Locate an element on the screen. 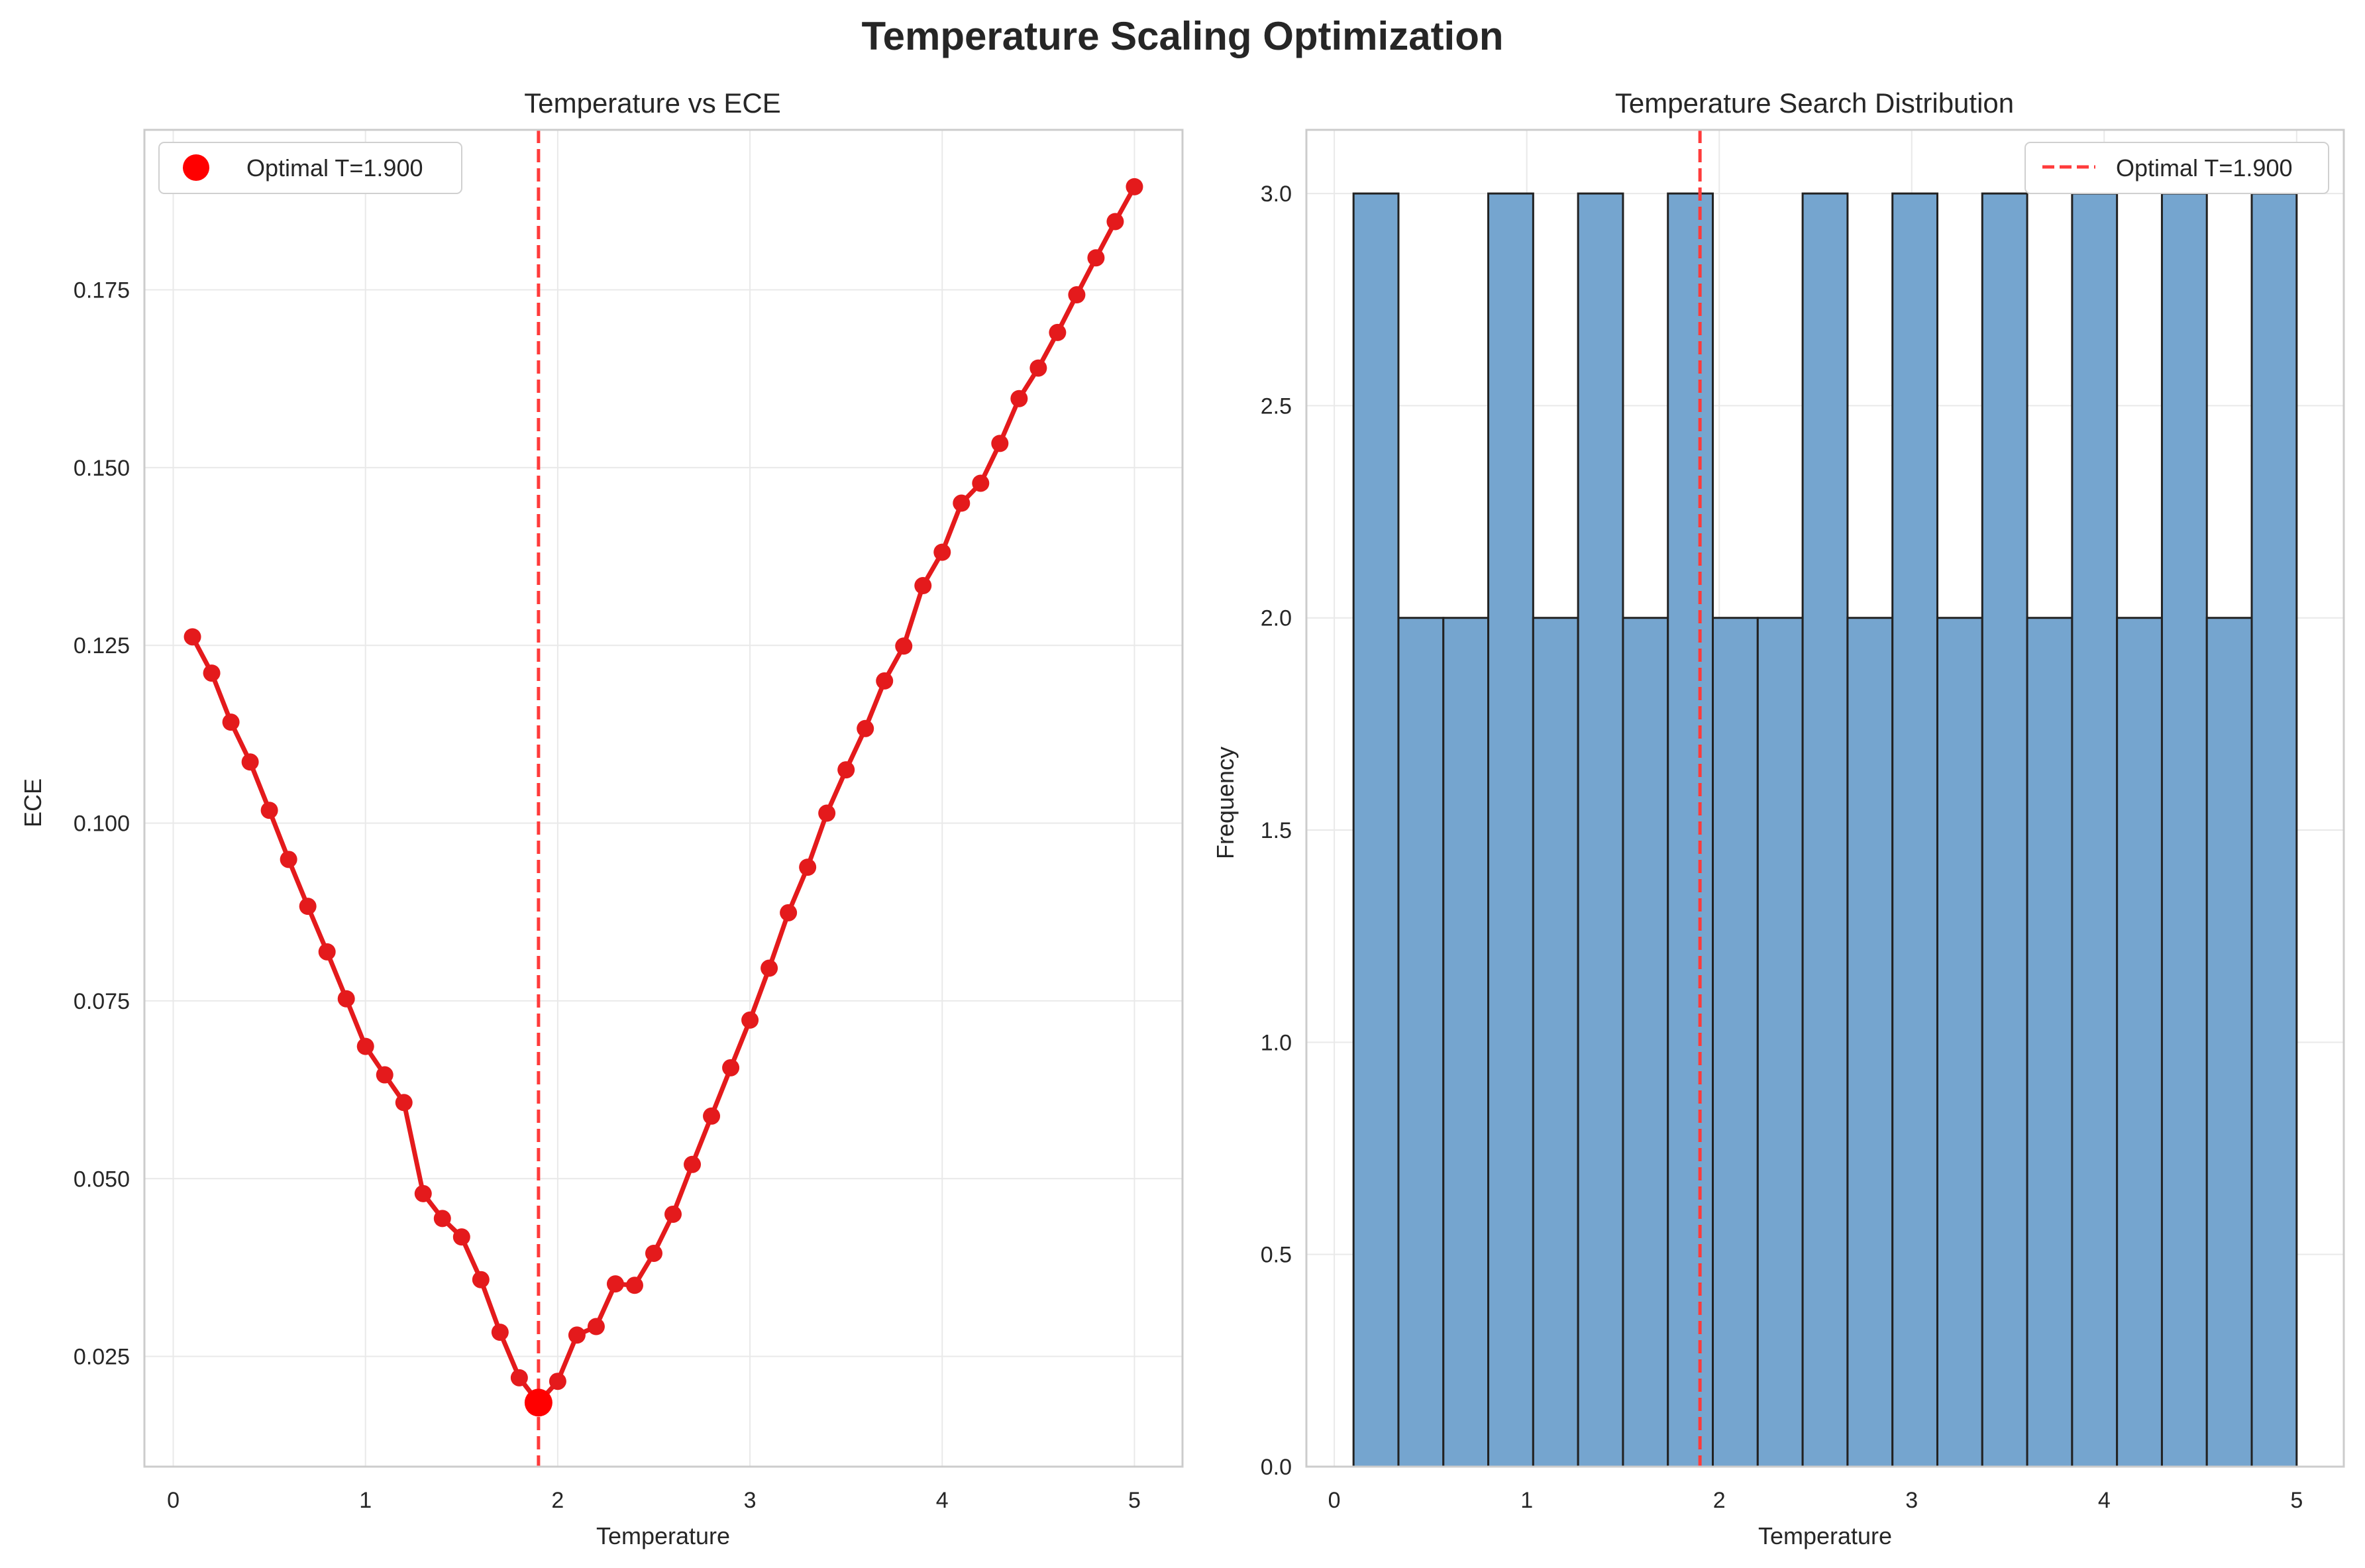 The image size is (2365, 1568). chart-left-ytick-label: 0.025 is located at coordinates (102, 1357).